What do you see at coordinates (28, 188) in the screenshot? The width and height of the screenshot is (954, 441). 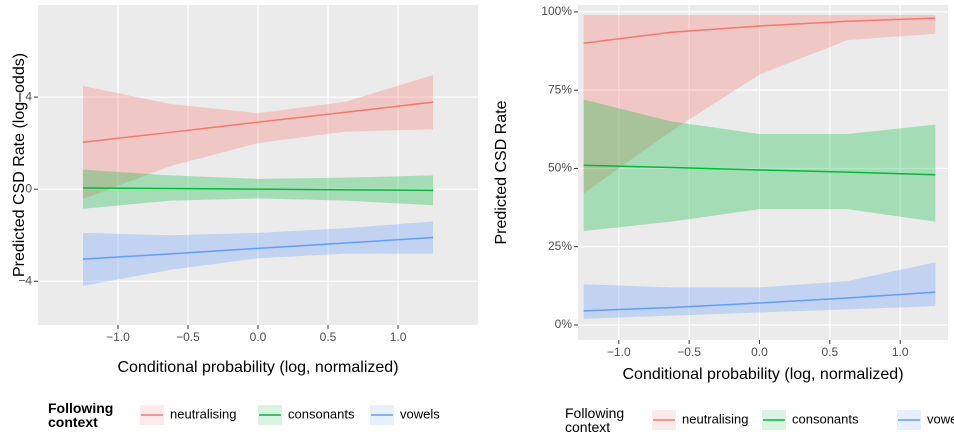 I see `y-tick-label: 0` at bounding box center [28, 188].